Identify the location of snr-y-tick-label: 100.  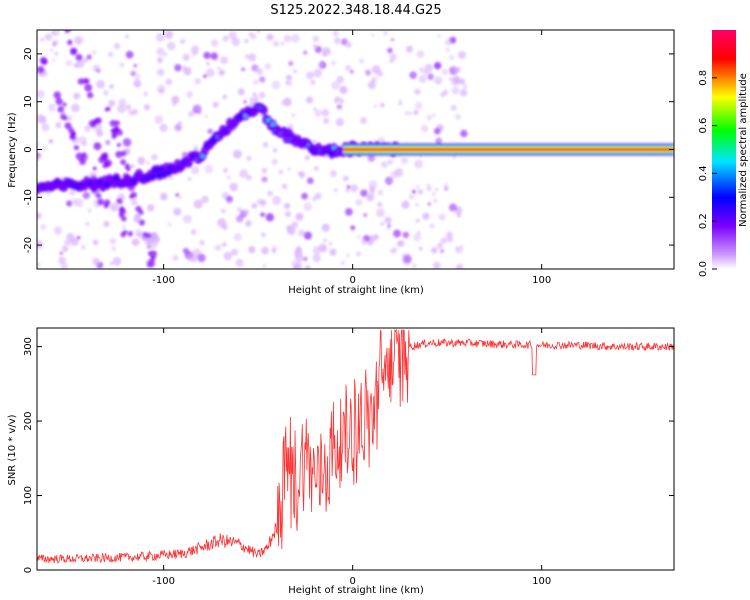
(28, 495).